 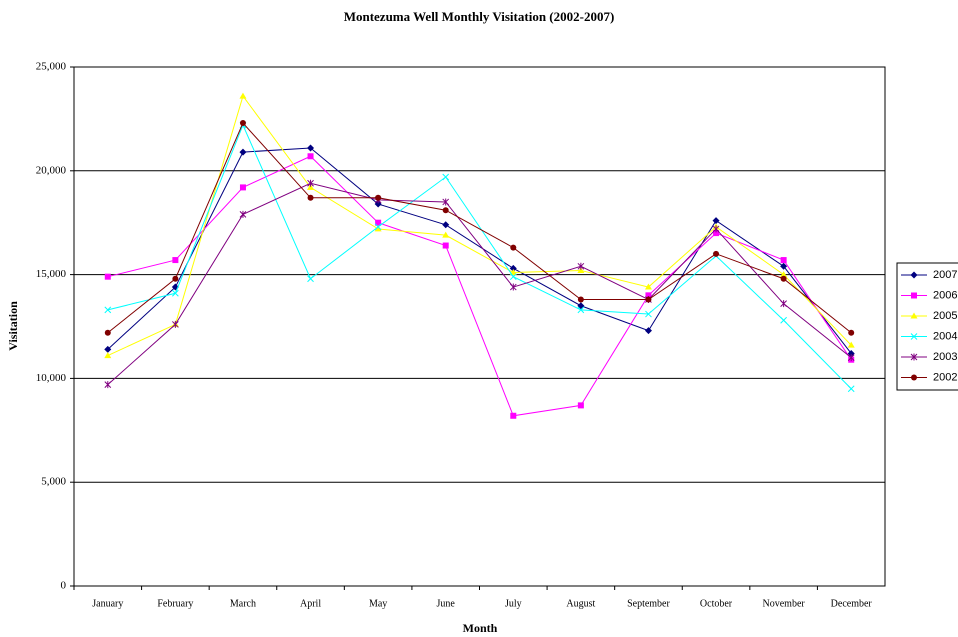 What do you see at coordinates (945, 336) in the screenshot?
I see `legend-label: 2004` at bounding box center [945, 336].